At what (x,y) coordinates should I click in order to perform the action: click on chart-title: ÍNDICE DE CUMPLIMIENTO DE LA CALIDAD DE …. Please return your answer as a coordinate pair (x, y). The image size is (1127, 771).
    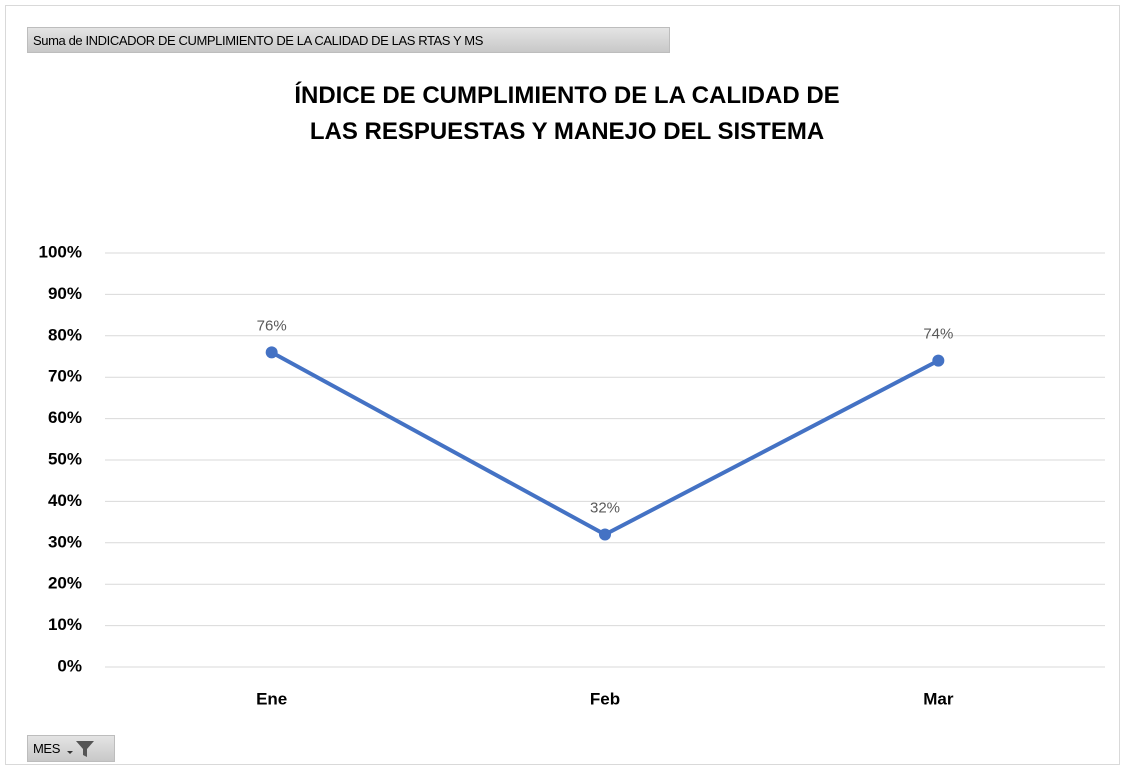
    Looking at the image, I should click on (567, 113).